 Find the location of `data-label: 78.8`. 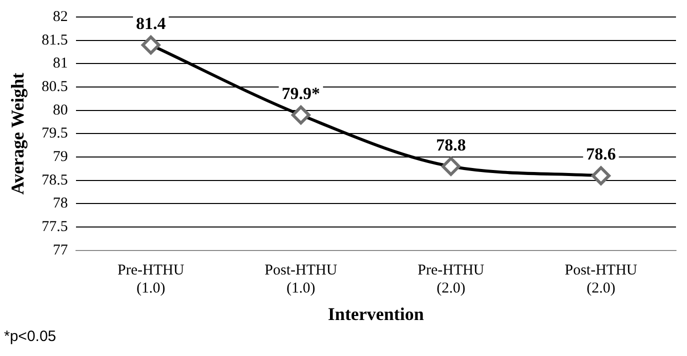

data-label: 78.8 is located at coordinates (451, 144).